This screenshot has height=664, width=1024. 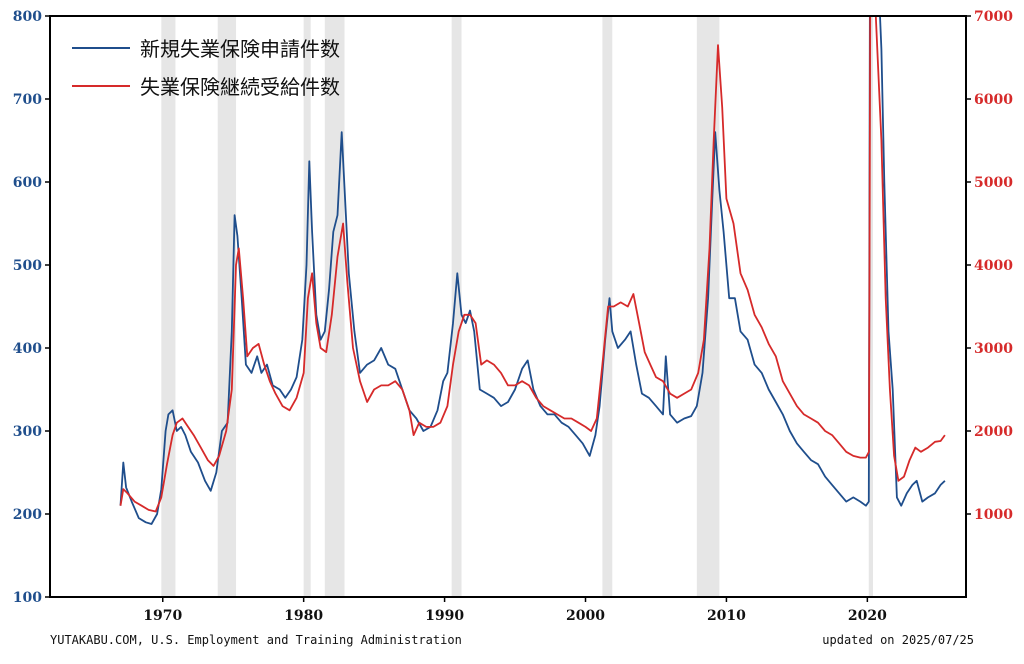 I want to click on left-tick-label: 500, so click(x=27, y=266).